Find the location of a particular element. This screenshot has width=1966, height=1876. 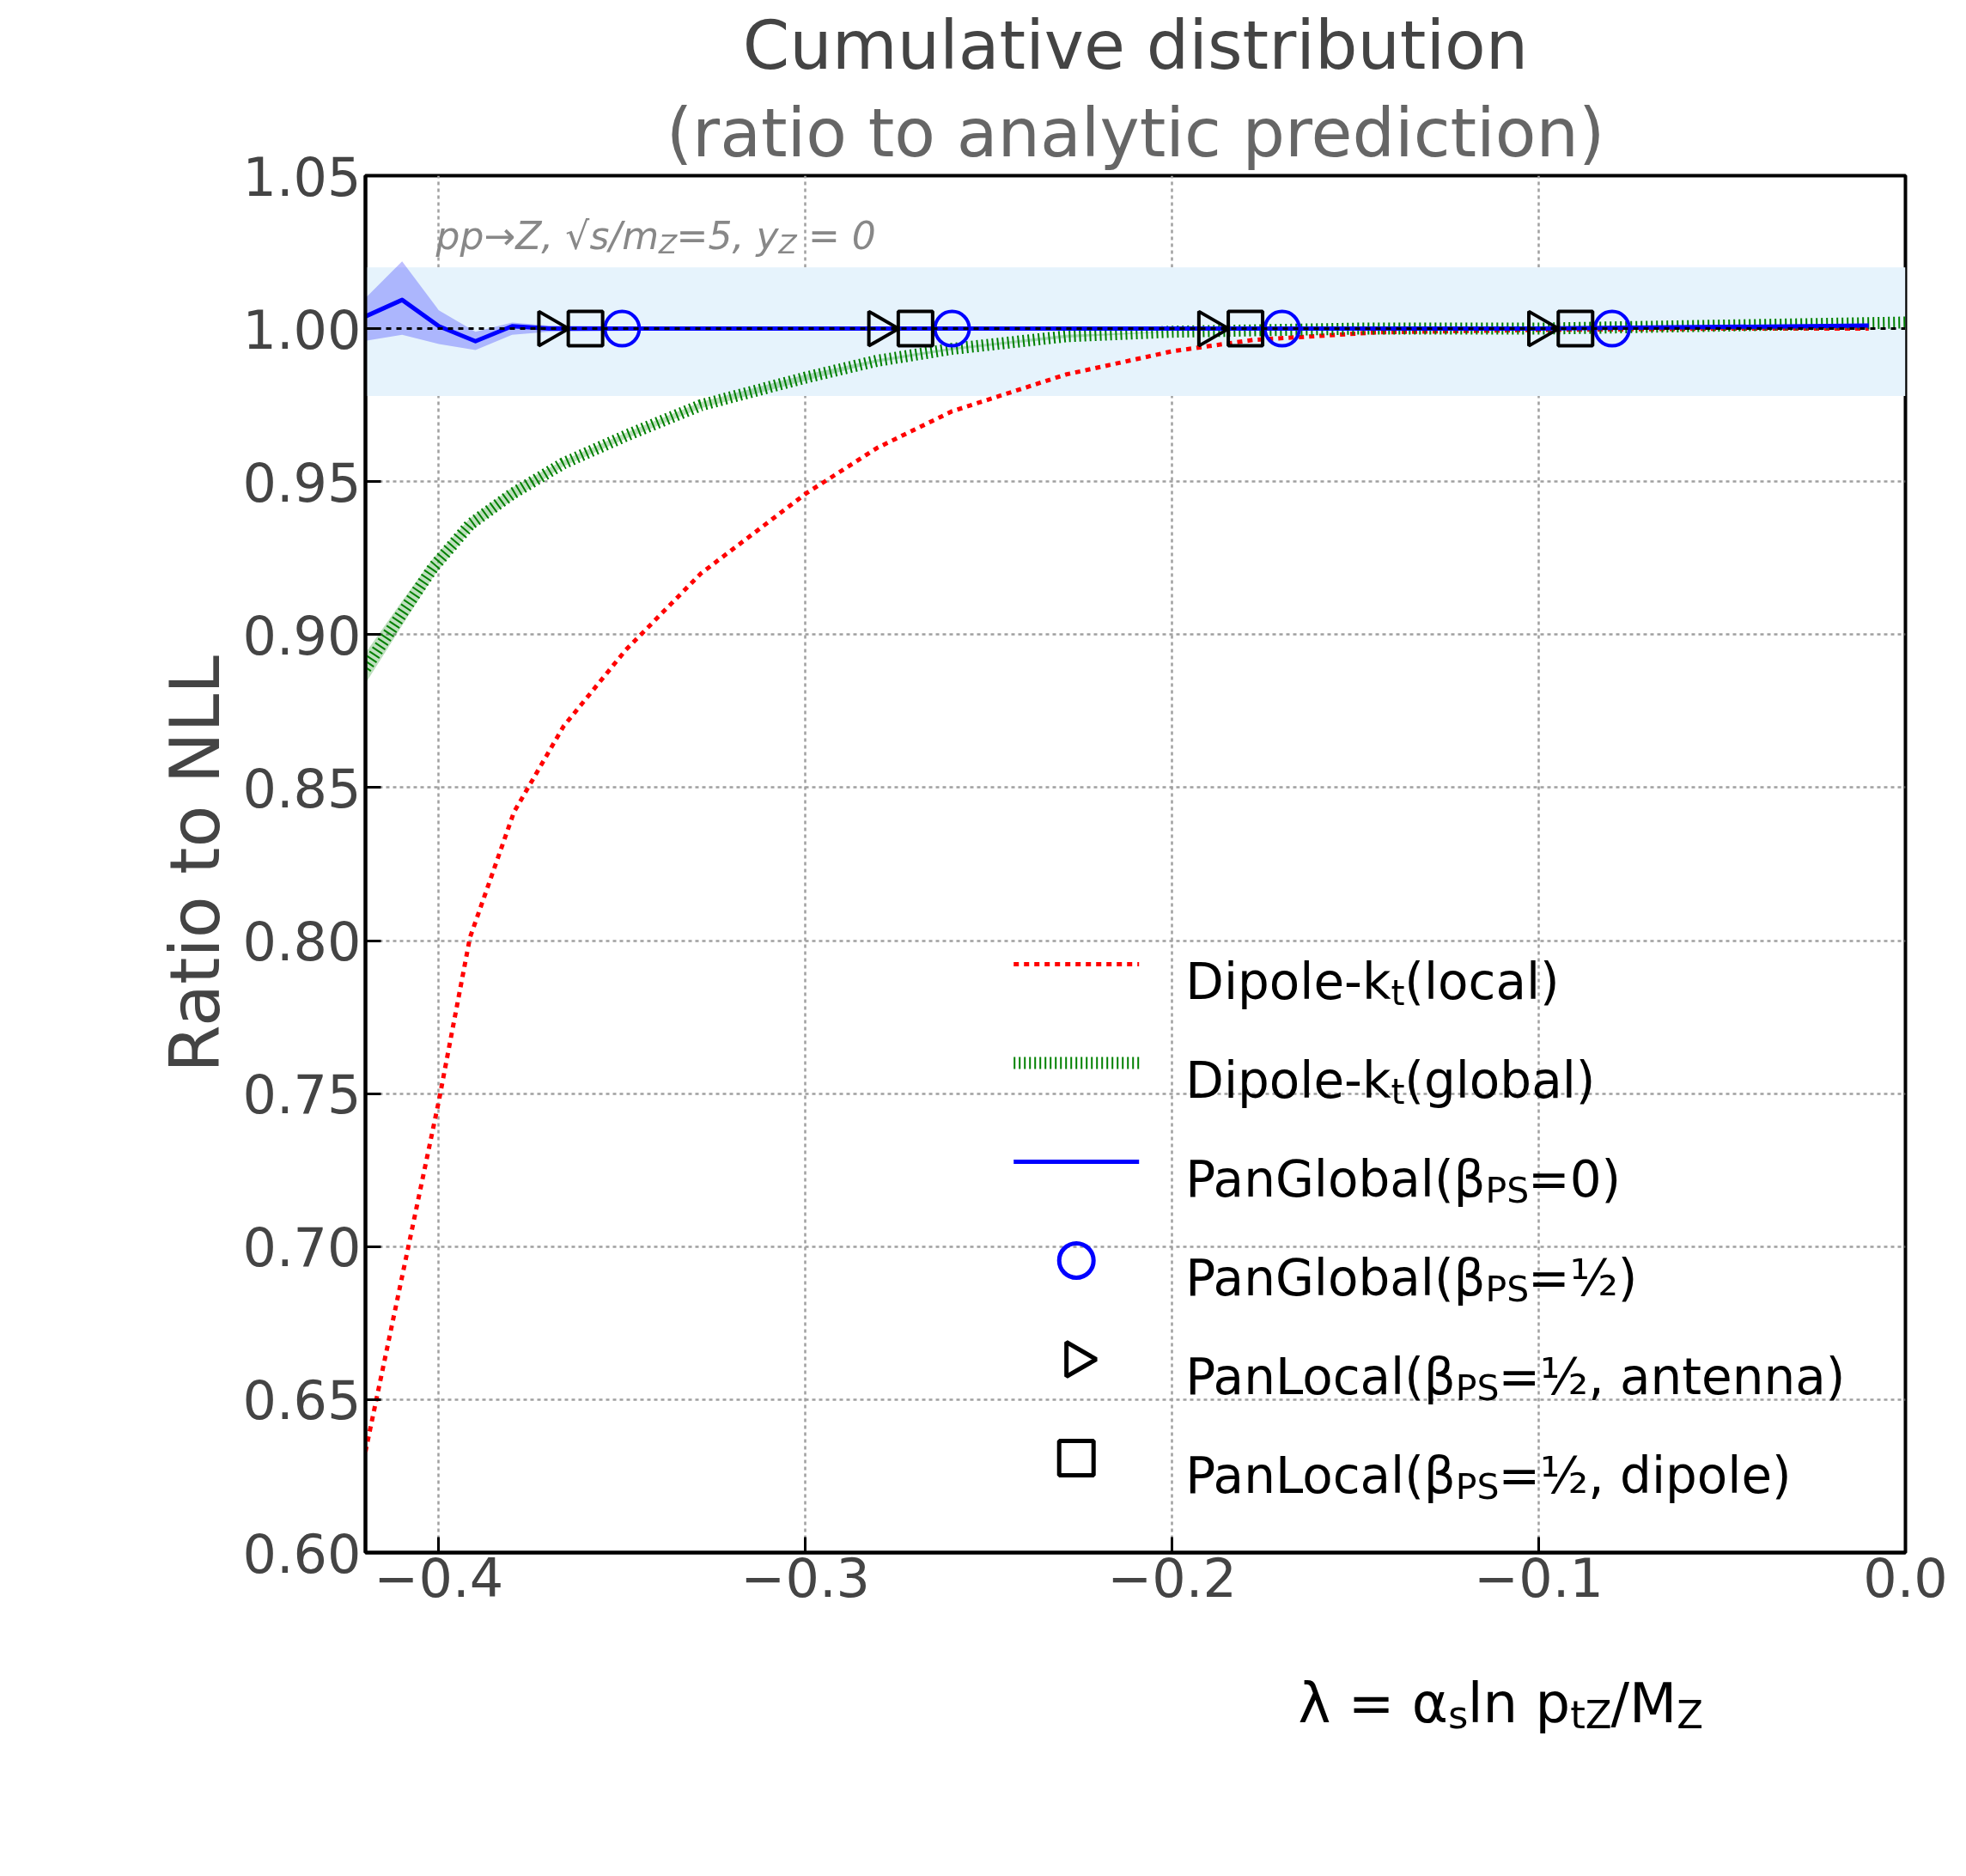

x-tick-label: −0.1 is located at coordinates (1539, 1578).